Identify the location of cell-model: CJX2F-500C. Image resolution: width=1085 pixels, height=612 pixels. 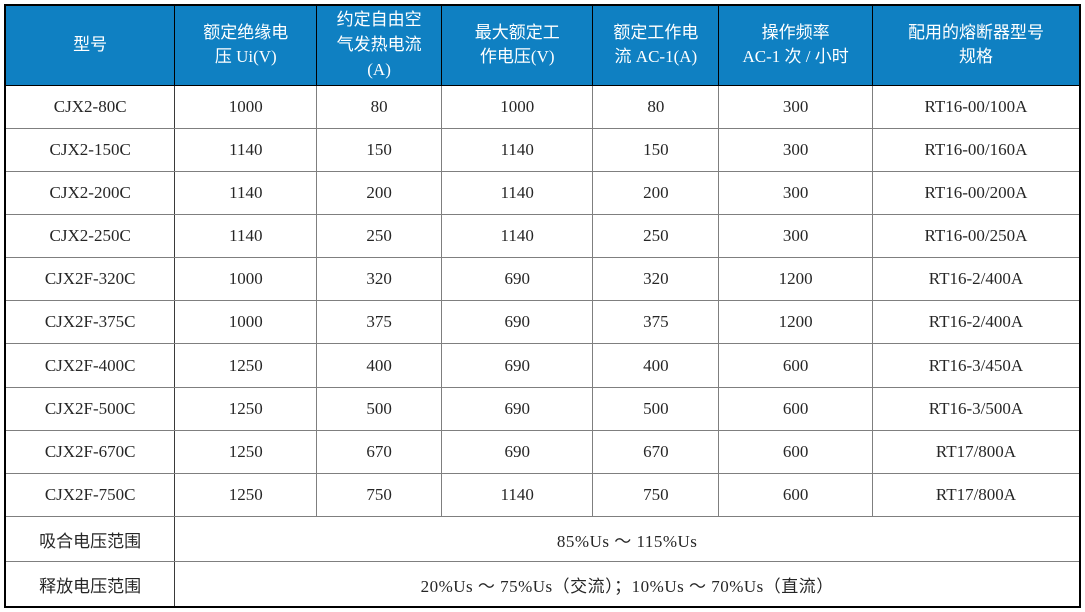
(90, 408).